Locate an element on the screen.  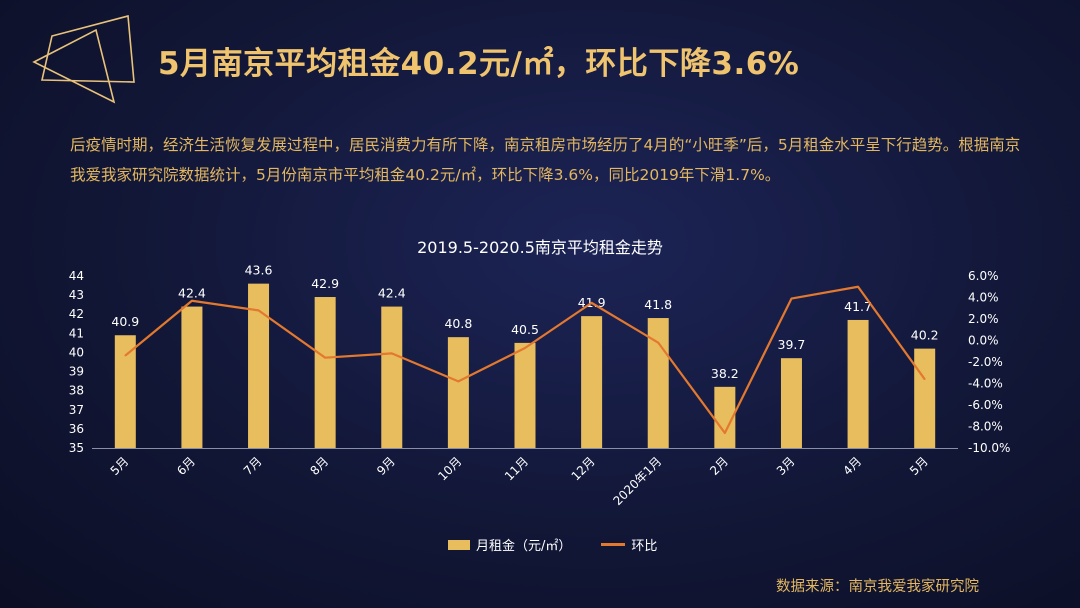
x-tick-label: 8月 is located at coordinates (319, 466).